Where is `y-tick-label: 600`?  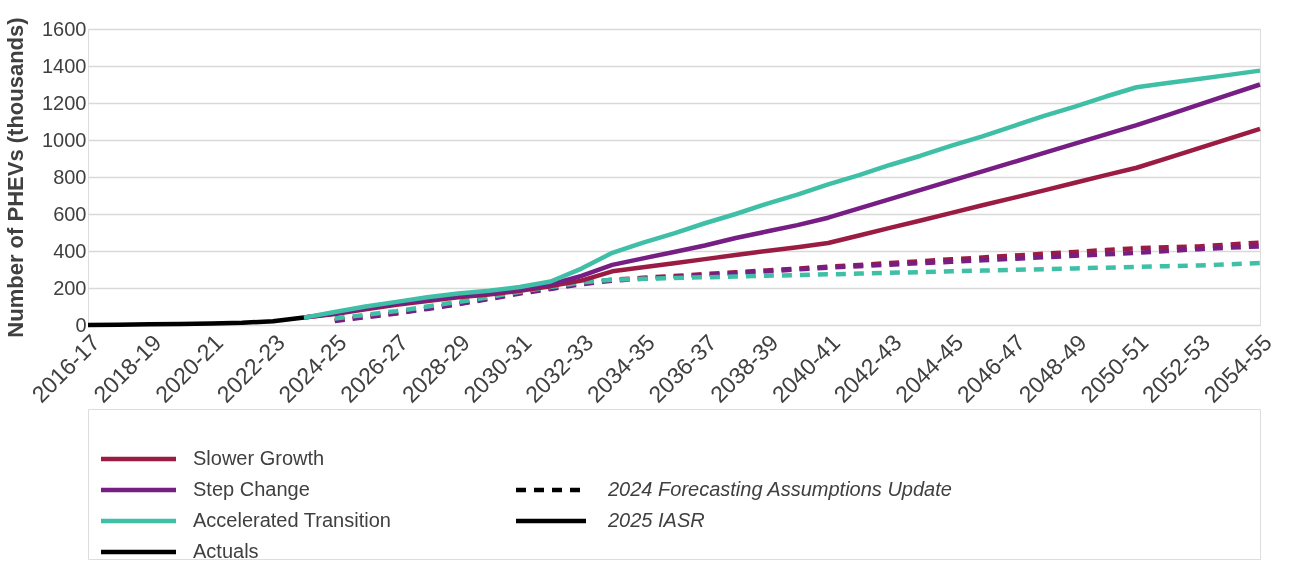 y-tick-label: 600 is located at coordinates (70, 213).